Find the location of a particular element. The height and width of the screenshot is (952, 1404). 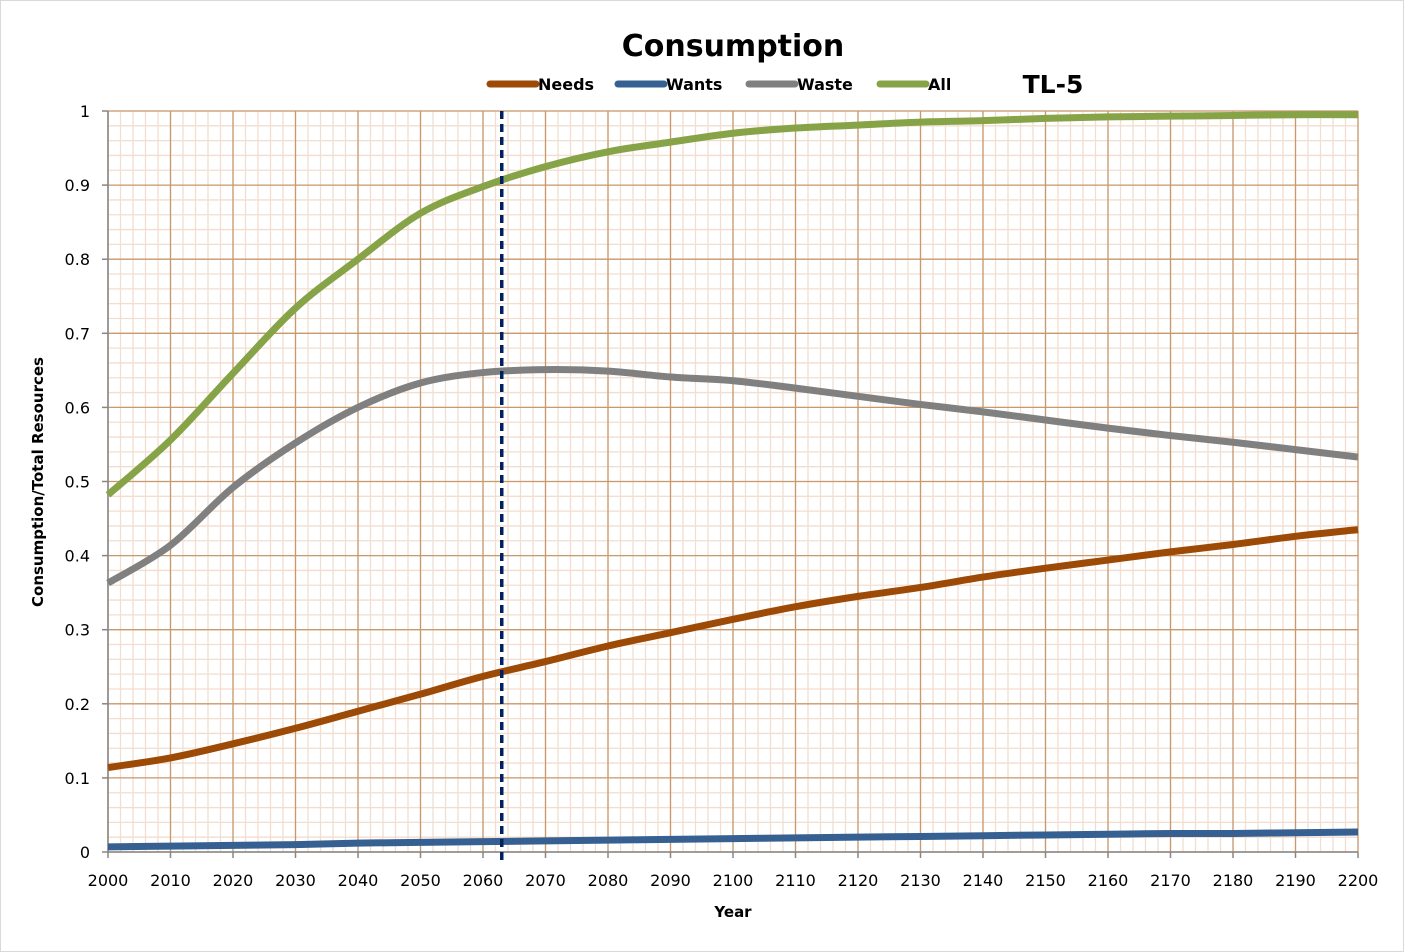

y-tick-label: 0.5 is located at coordinates (77, 482).